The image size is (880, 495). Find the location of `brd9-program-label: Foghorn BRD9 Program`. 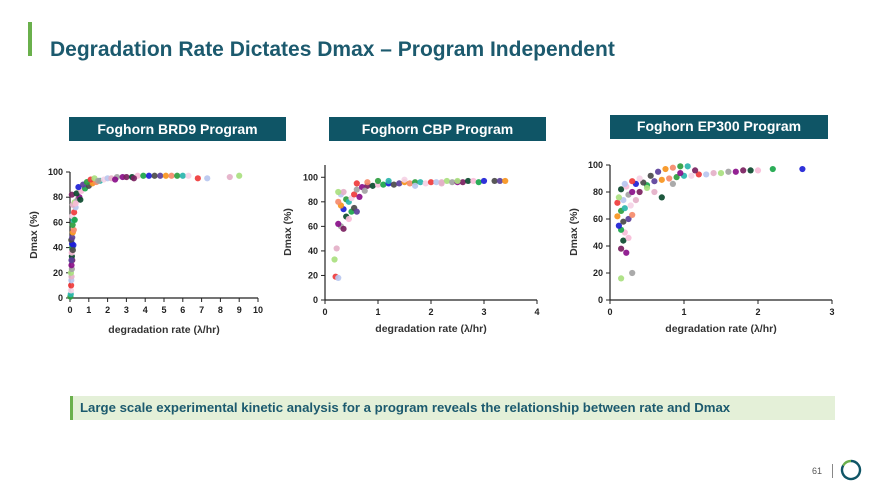

brd9-program-label: Foghorn BRD9 Program is located at coordinates (177, 129).